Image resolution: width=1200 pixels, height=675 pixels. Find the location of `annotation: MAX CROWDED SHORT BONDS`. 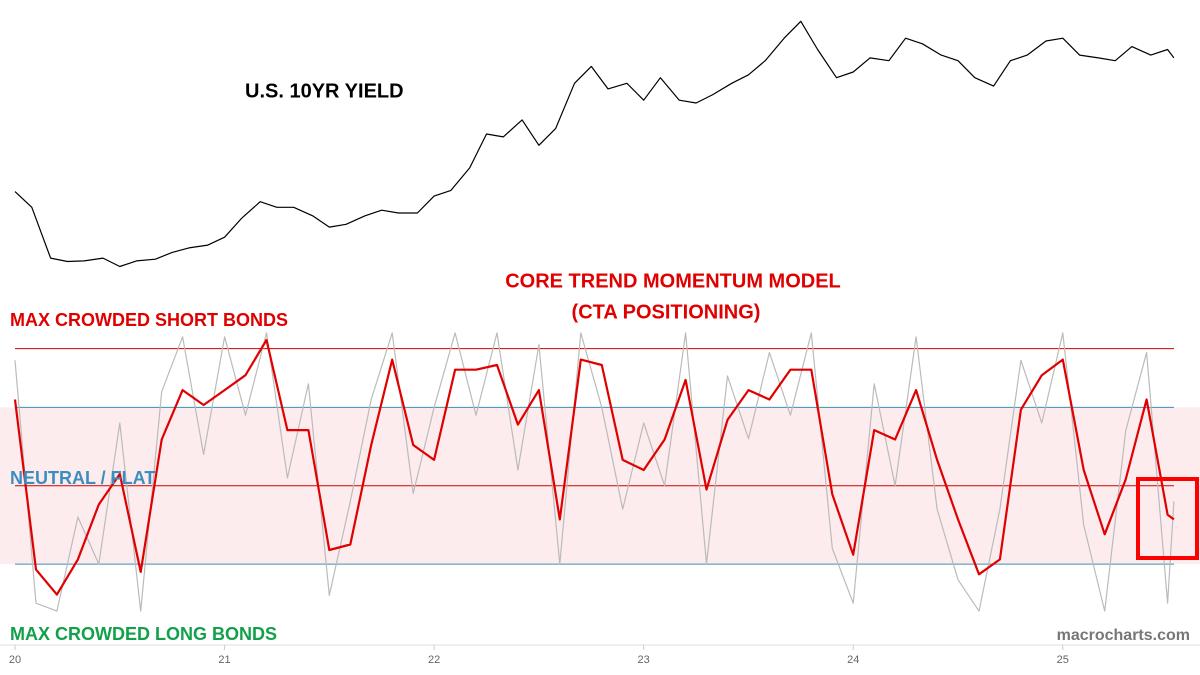

annotation: MAX CROWDED SHORT BONDS is located at coordinates (149, 320).